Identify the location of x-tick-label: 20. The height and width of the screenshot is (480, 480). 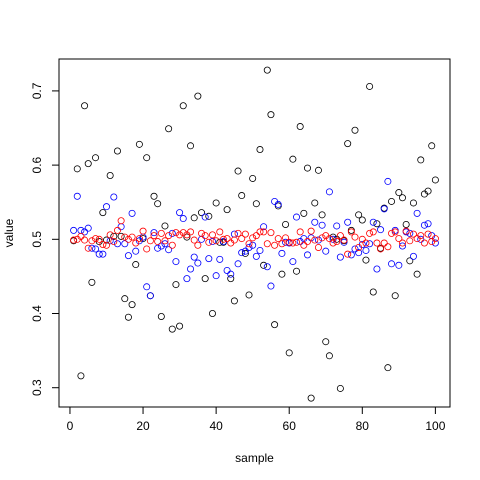
(143, 426).